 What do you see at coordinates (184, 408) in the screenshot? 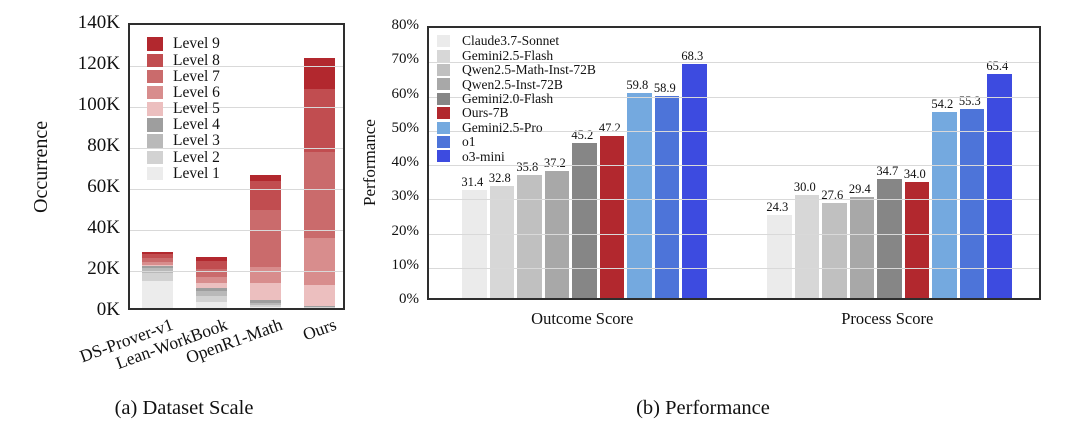
I see `caption-dataset-scale: (a) Dataset Scale` at bounding box center [184, 408].